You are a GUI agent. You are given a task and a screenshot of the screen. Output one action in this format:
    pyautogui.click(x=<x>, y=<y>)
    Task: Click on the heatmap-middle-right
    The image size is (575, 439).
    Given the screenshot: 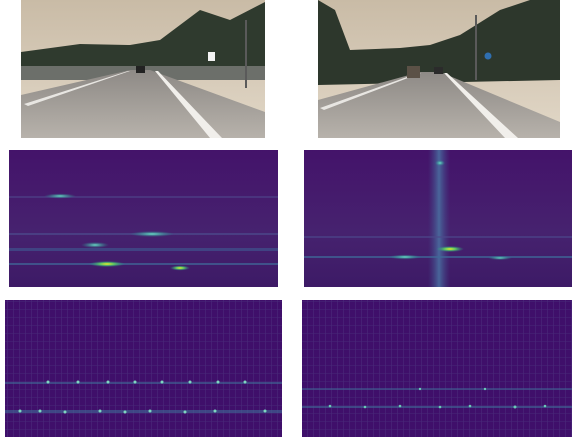 What is the action you would take?
    pyautogui.click(x=438, y=218)
    